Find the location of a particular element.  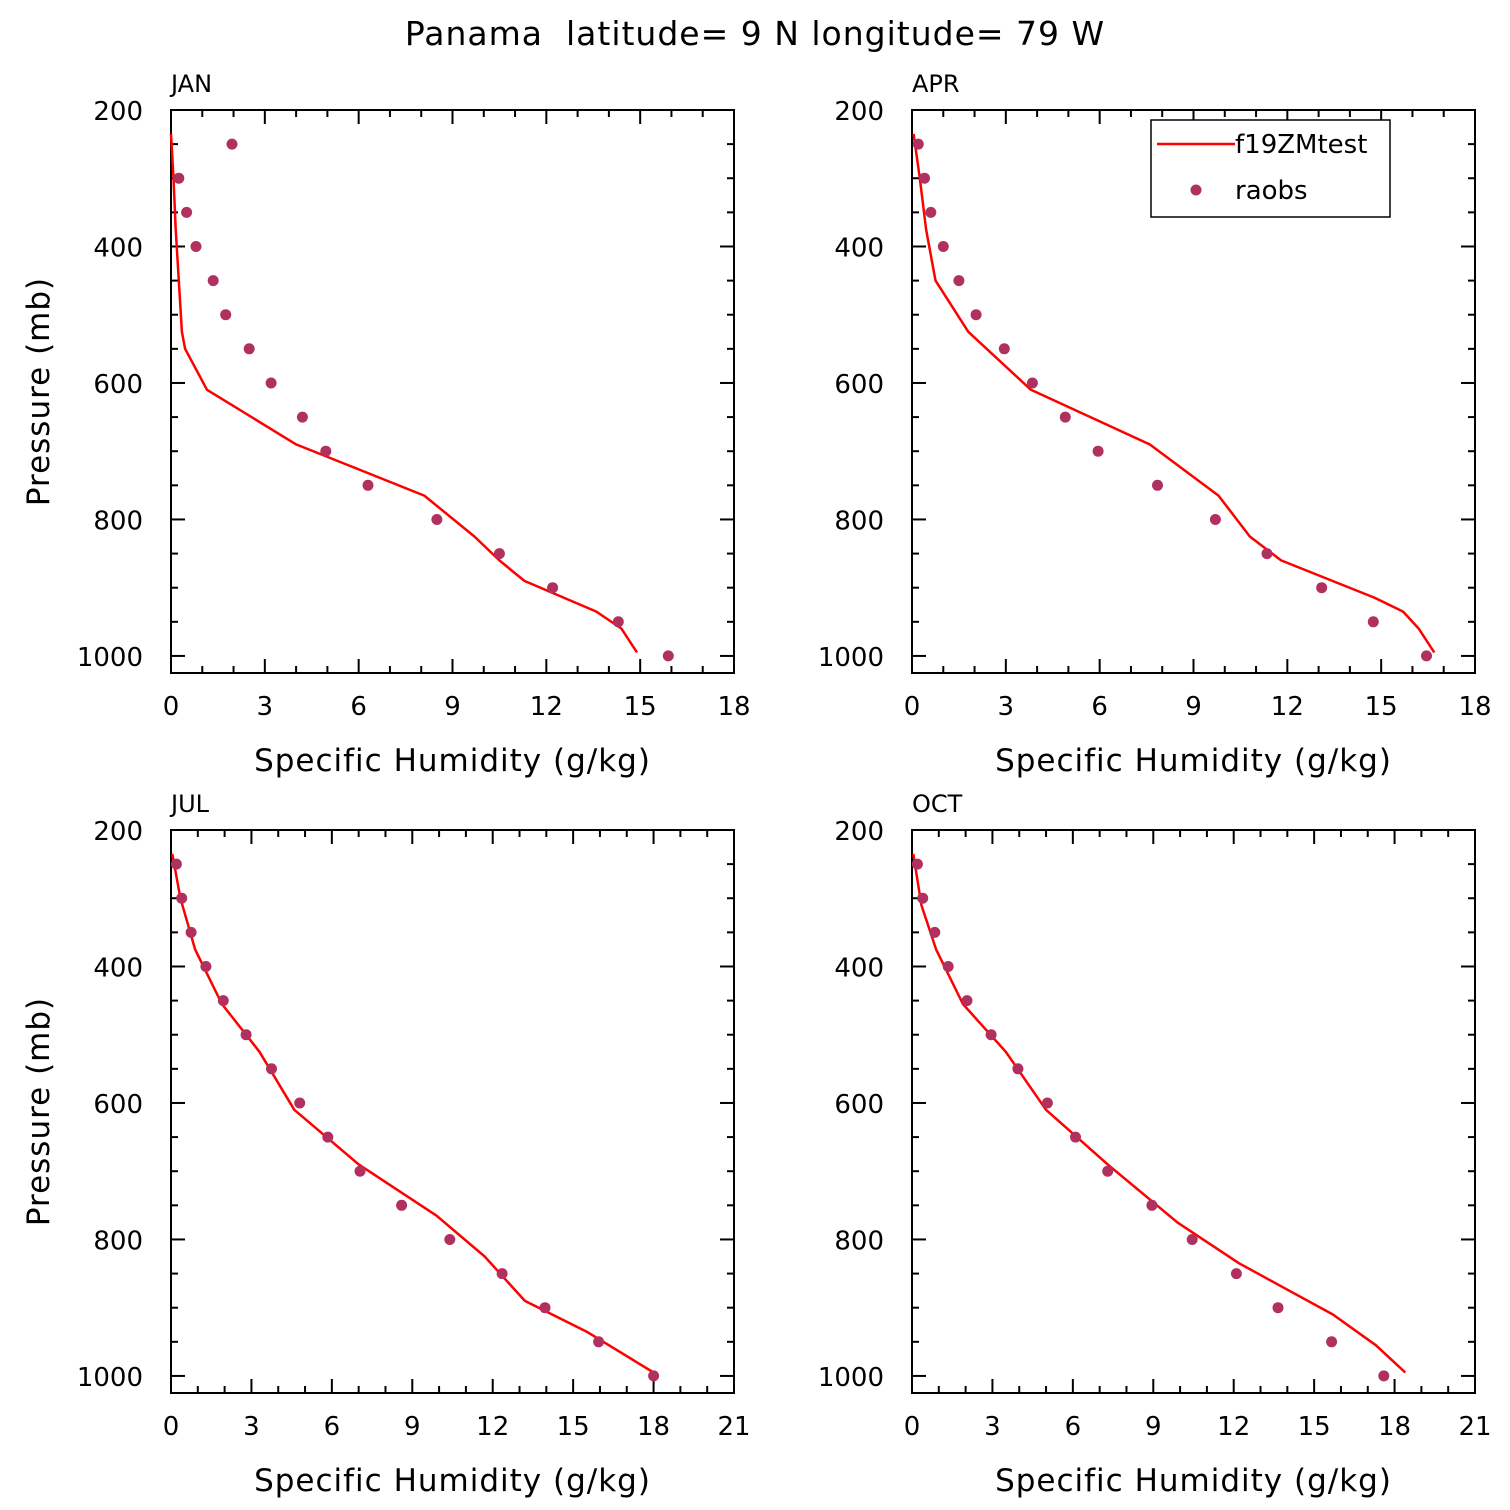

panel-title: APR is located at coordinates (936, 84).